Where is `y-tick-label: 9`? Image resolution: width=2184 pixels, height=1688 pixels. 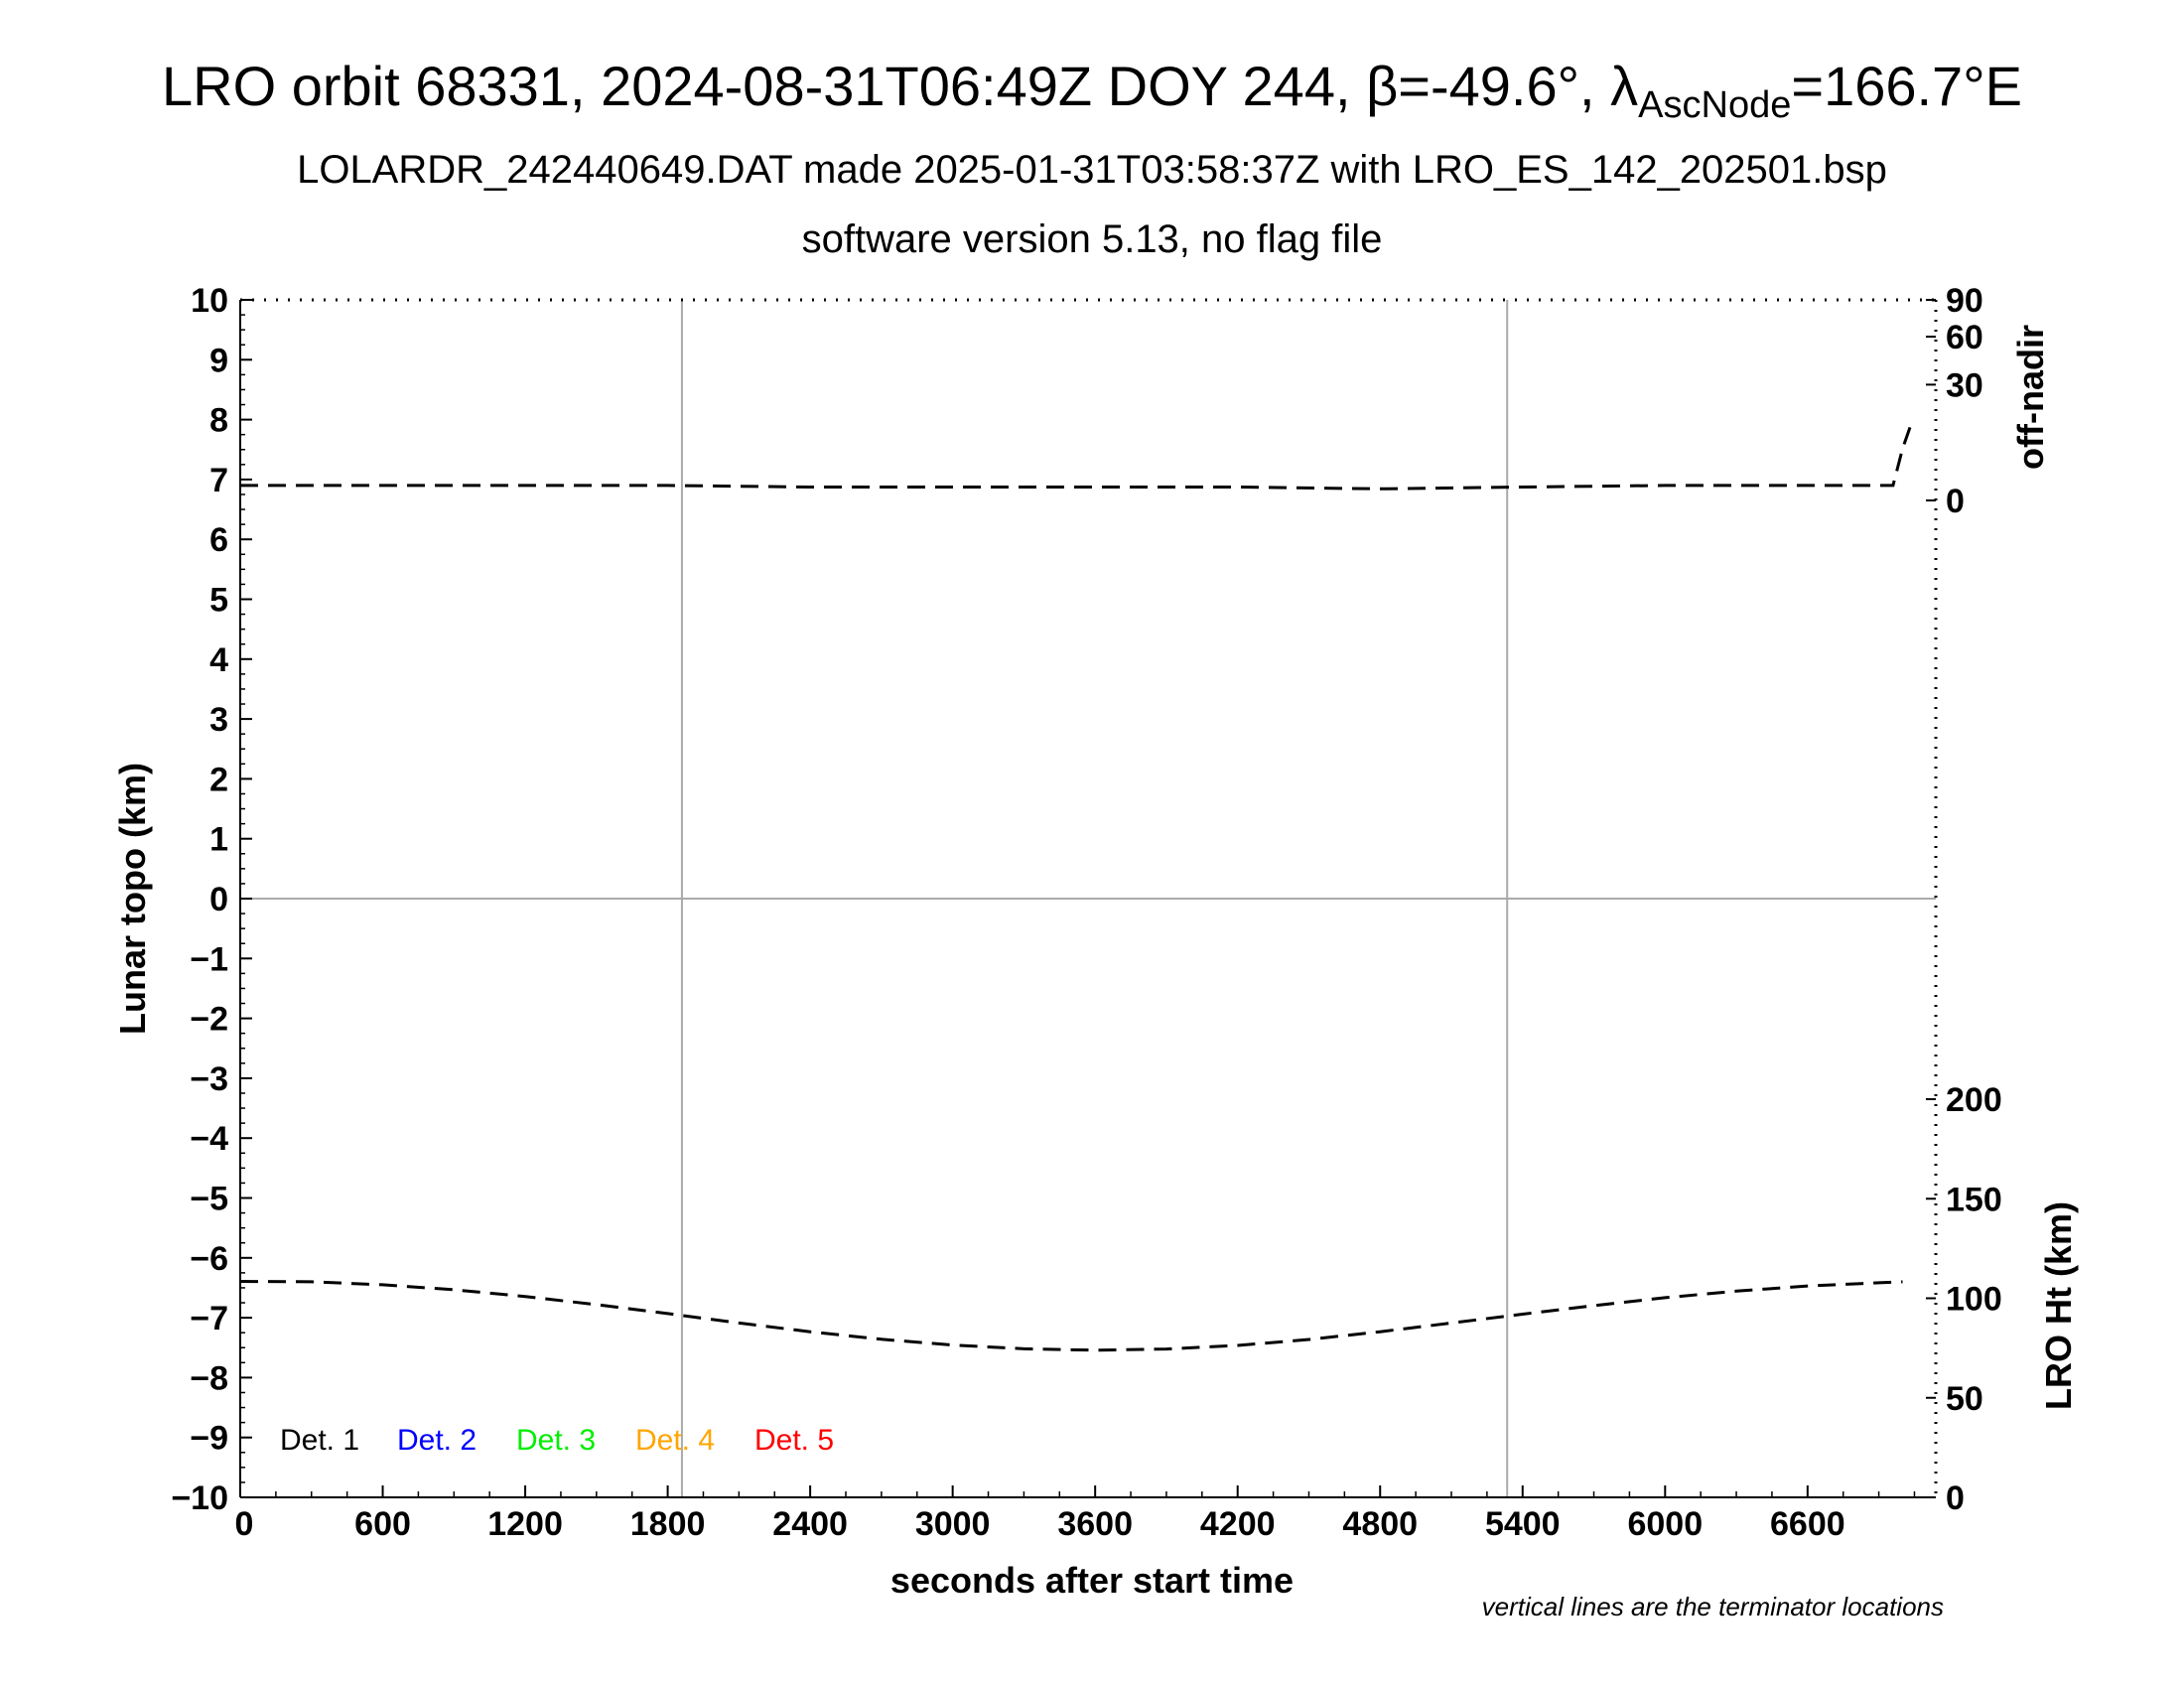 y-tick-label: 9 is located at coordinates (218, 360).